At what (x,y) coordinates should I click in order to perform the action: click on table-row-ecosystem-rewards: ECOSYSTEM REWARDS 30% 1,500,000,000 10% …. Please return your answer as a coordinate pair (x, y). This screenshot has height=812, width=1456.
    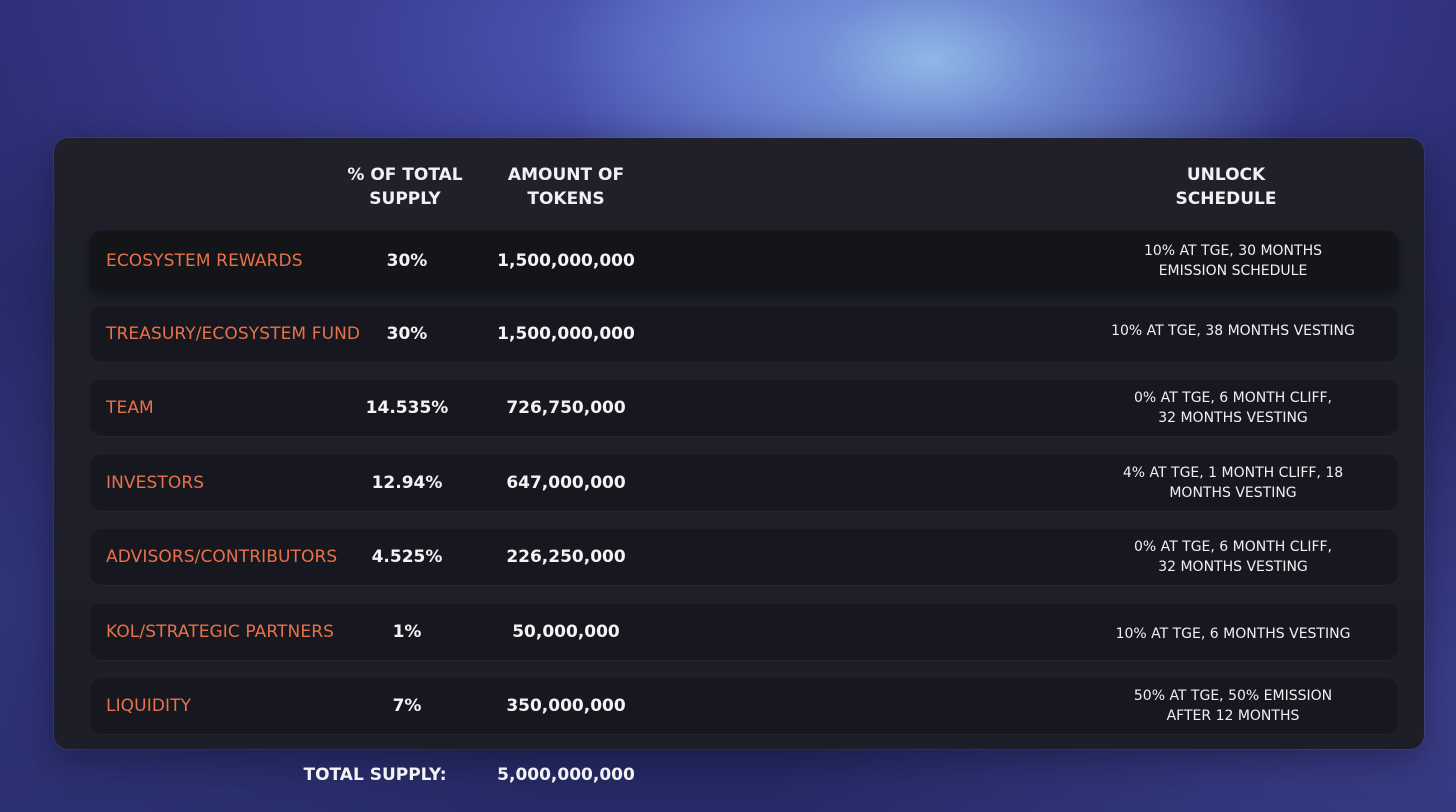
    Looking at the image, I should click on (744, 261).